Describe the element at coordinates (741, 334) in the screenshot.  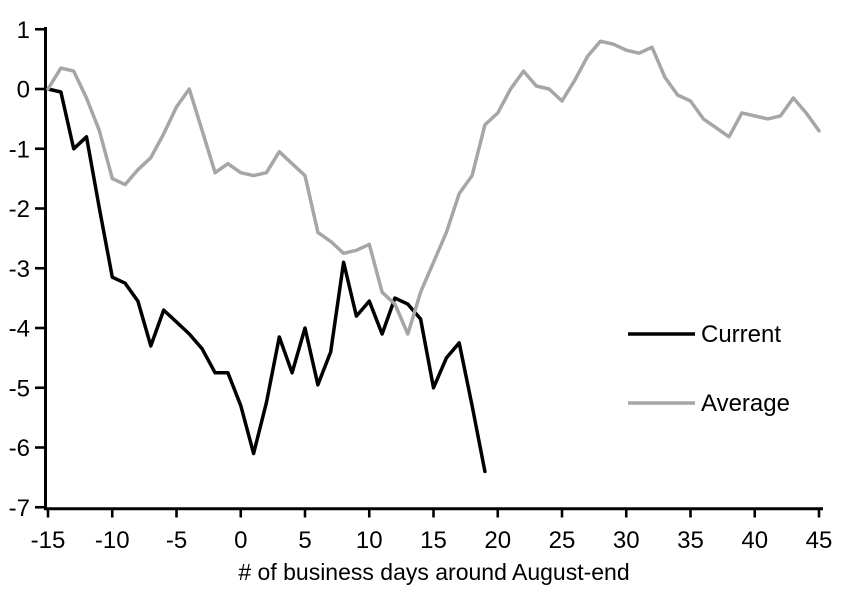
I see `legend-label-current: Current` at that location.